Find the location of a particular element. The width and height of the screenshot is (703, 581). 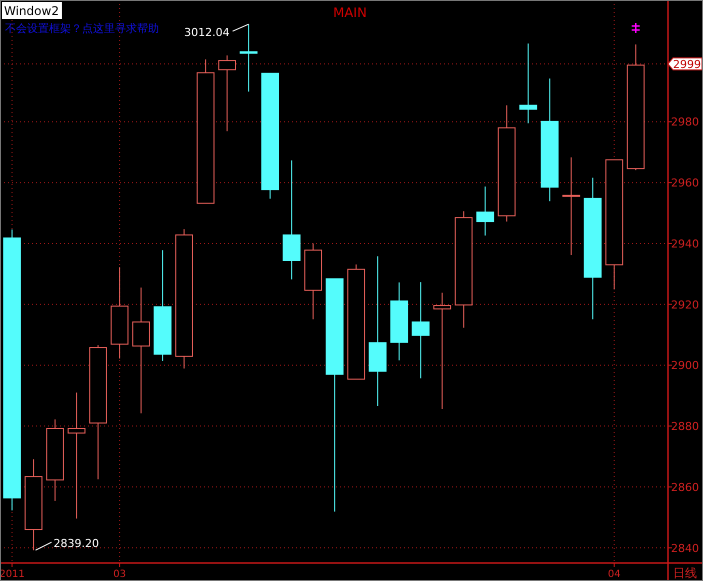

x-tick-label: 04 is located at coordinates (614, 574).